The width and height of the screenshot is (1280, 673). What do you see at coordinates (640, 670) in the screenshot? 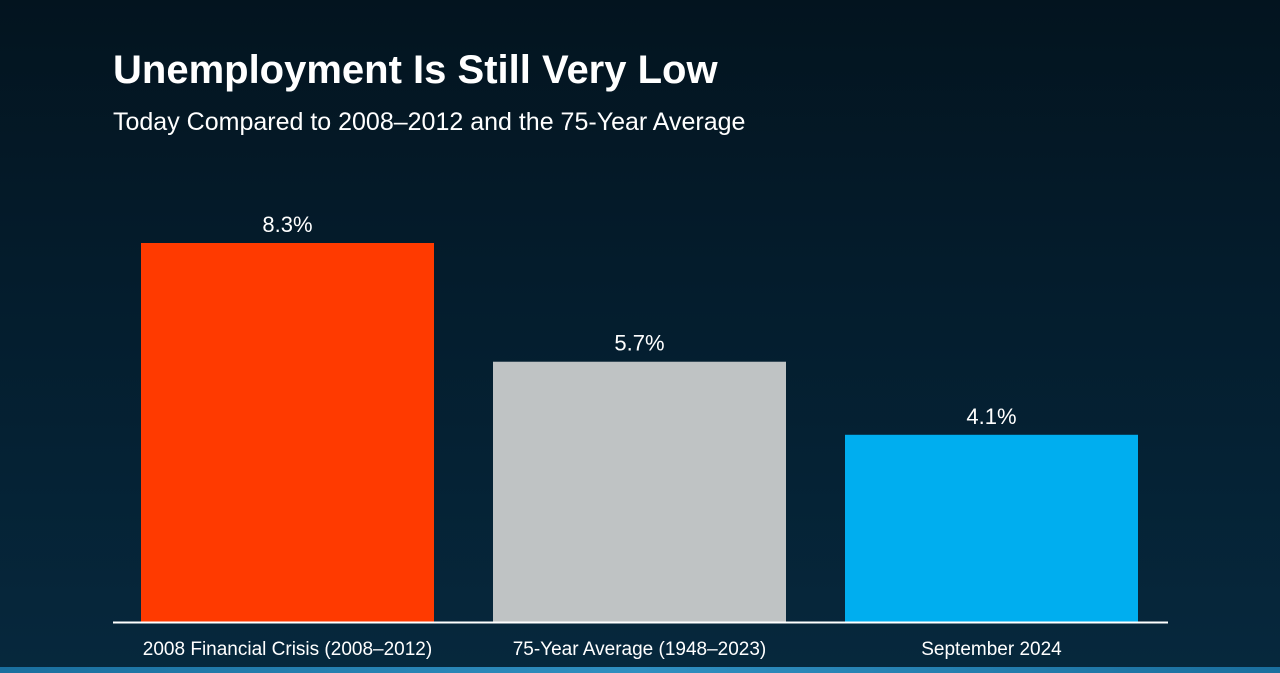
I see `bottom-accent-strip` at bounding box center [640, 670].